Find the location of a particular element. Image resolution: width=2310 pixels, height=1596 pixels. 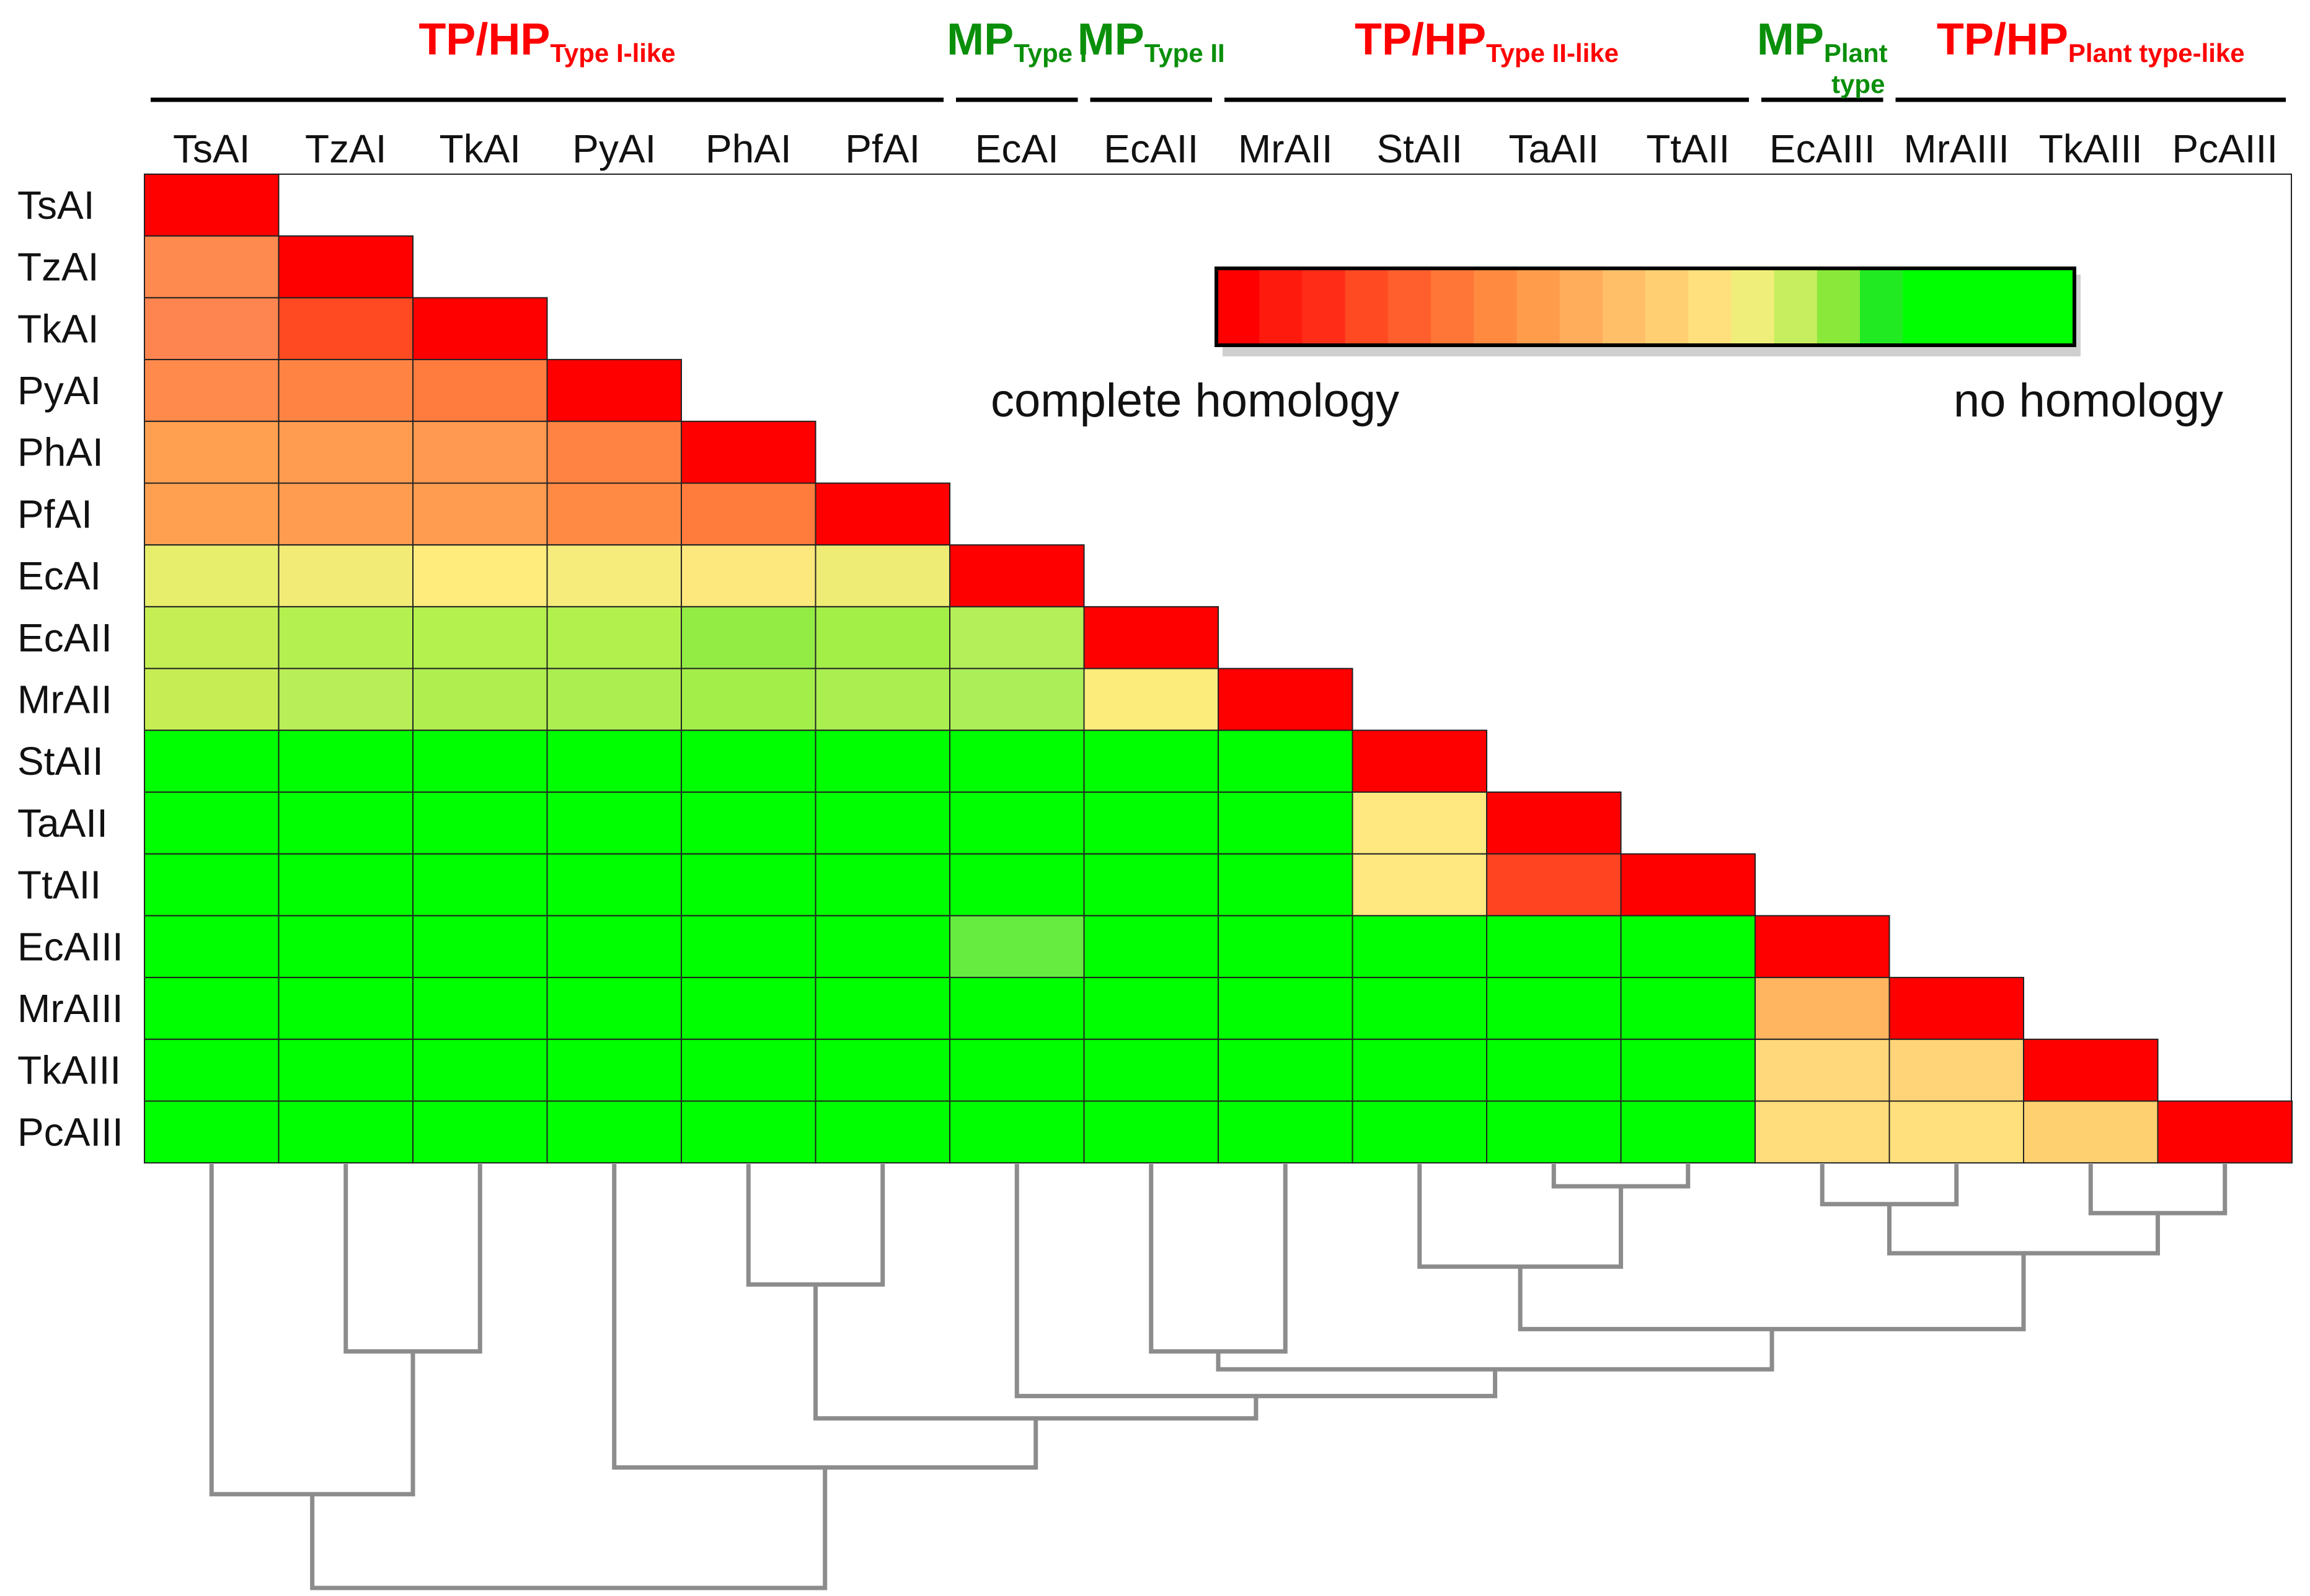

cell-ecai-phai is located at coordinates (748, 575).